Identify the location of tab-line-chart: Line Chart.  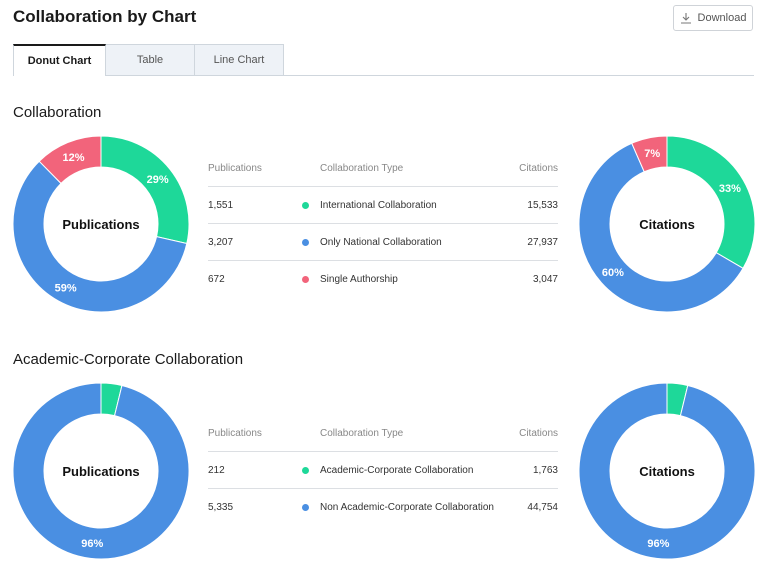
(239, 59).